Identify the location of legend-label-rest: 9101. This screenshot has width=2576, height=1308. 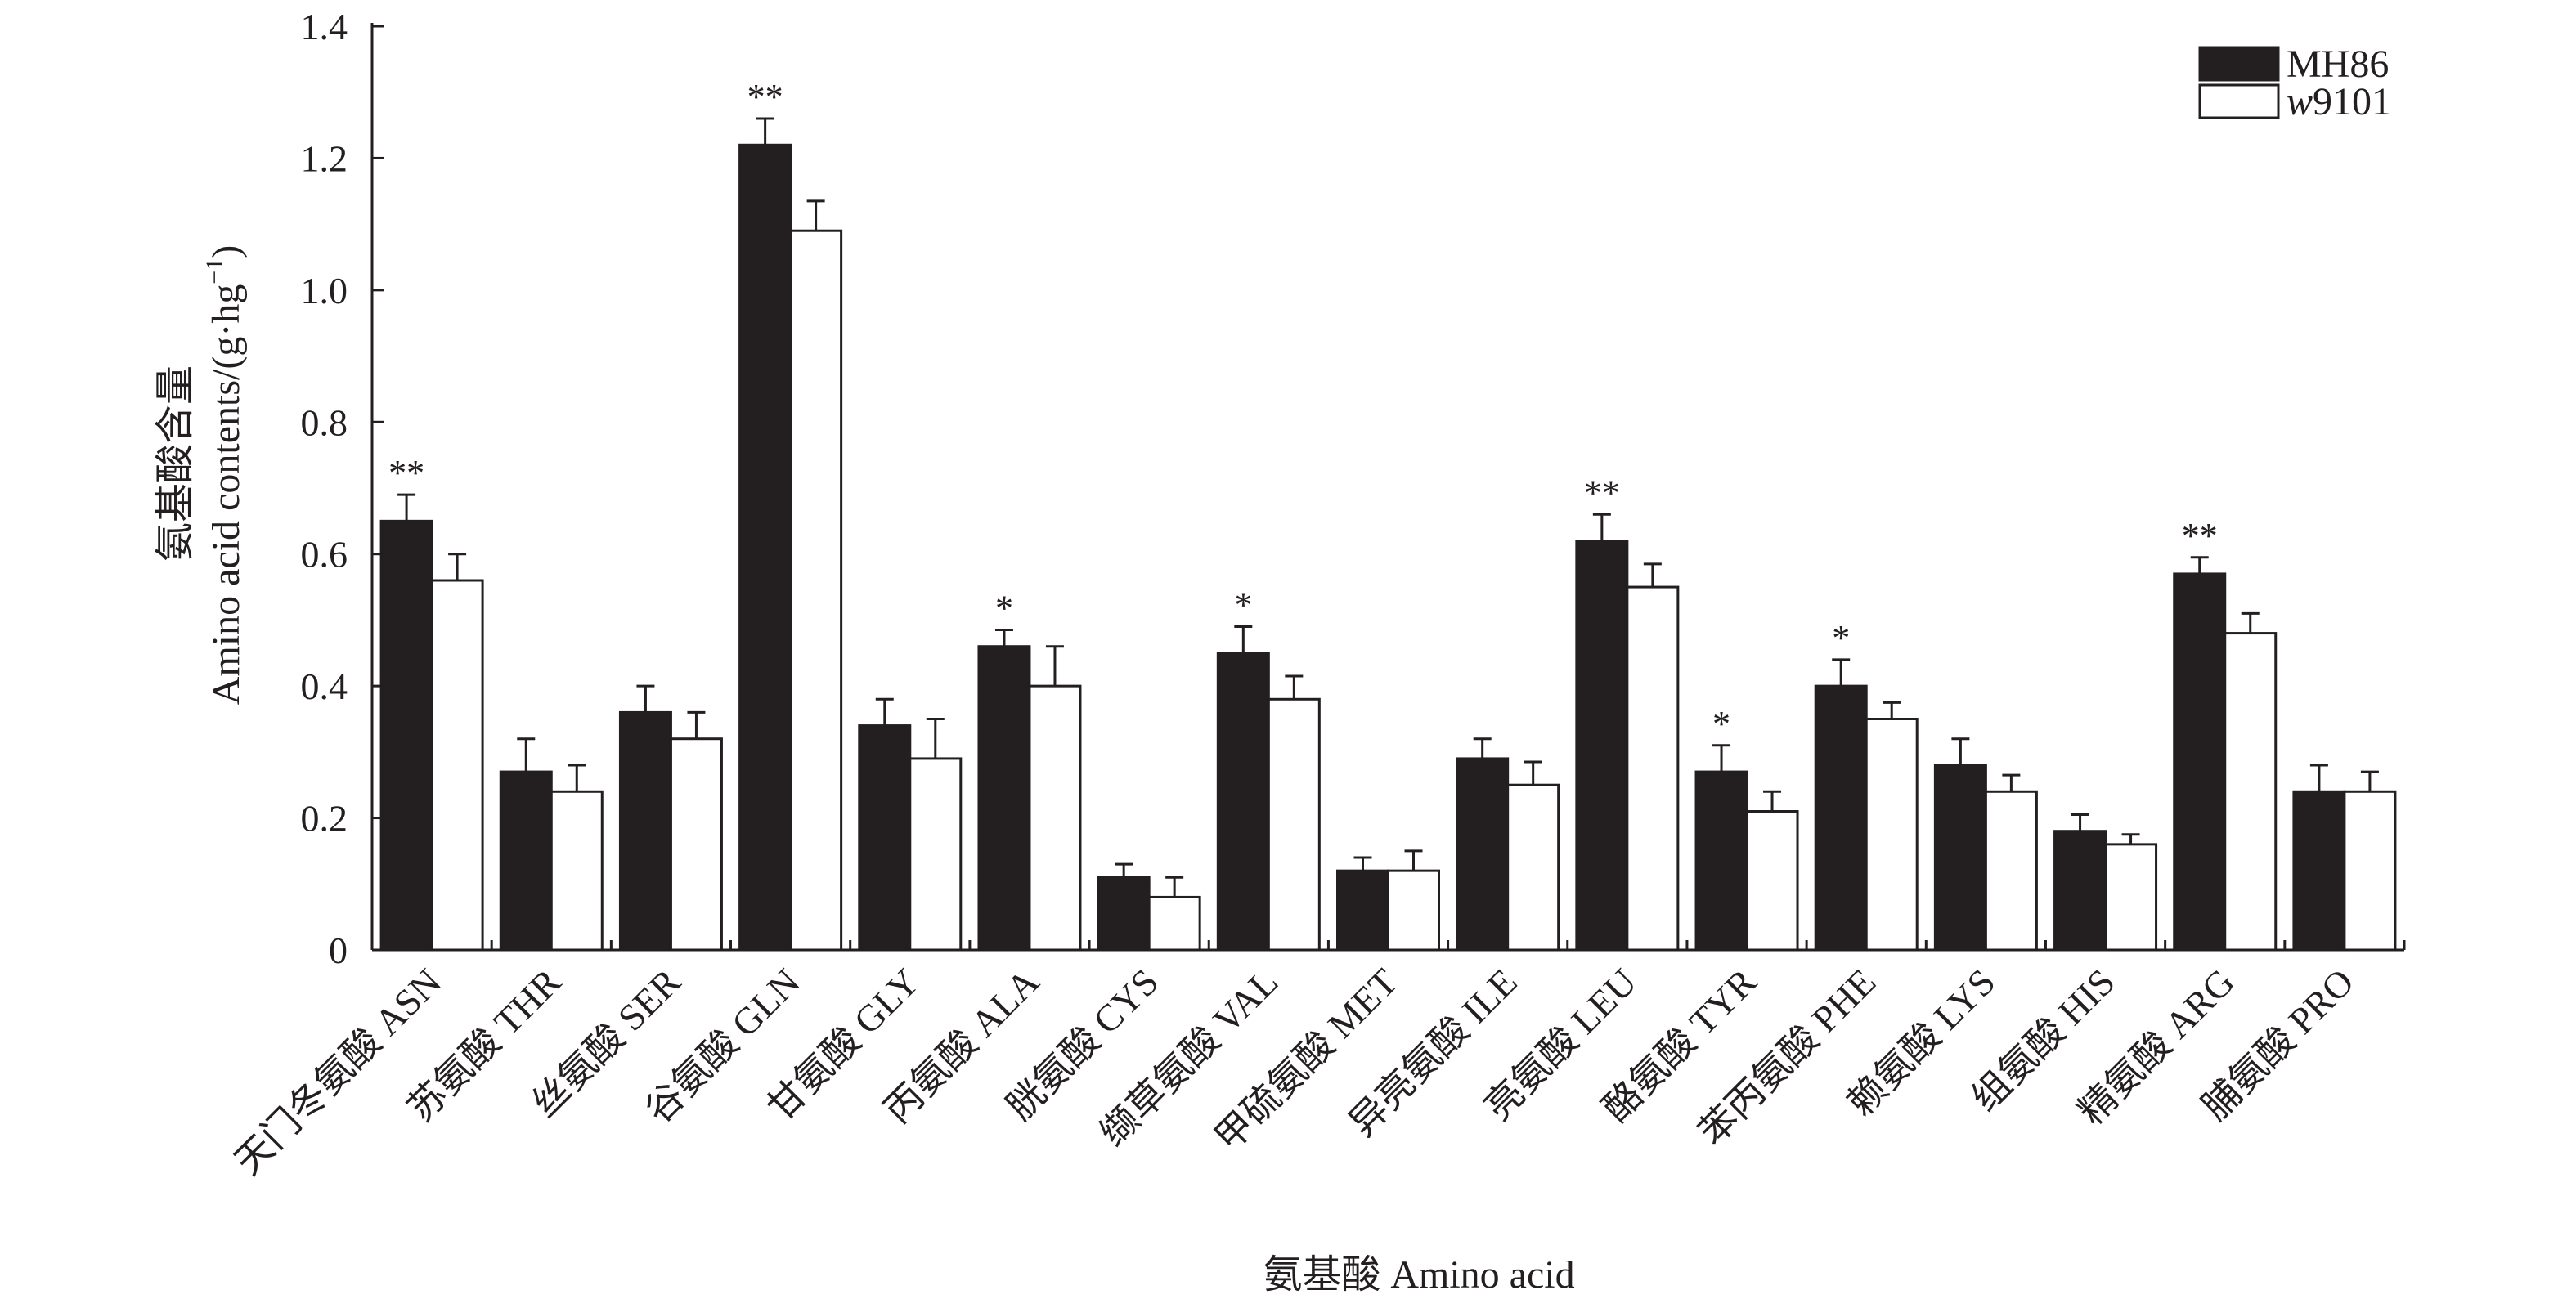
(2352, 101).